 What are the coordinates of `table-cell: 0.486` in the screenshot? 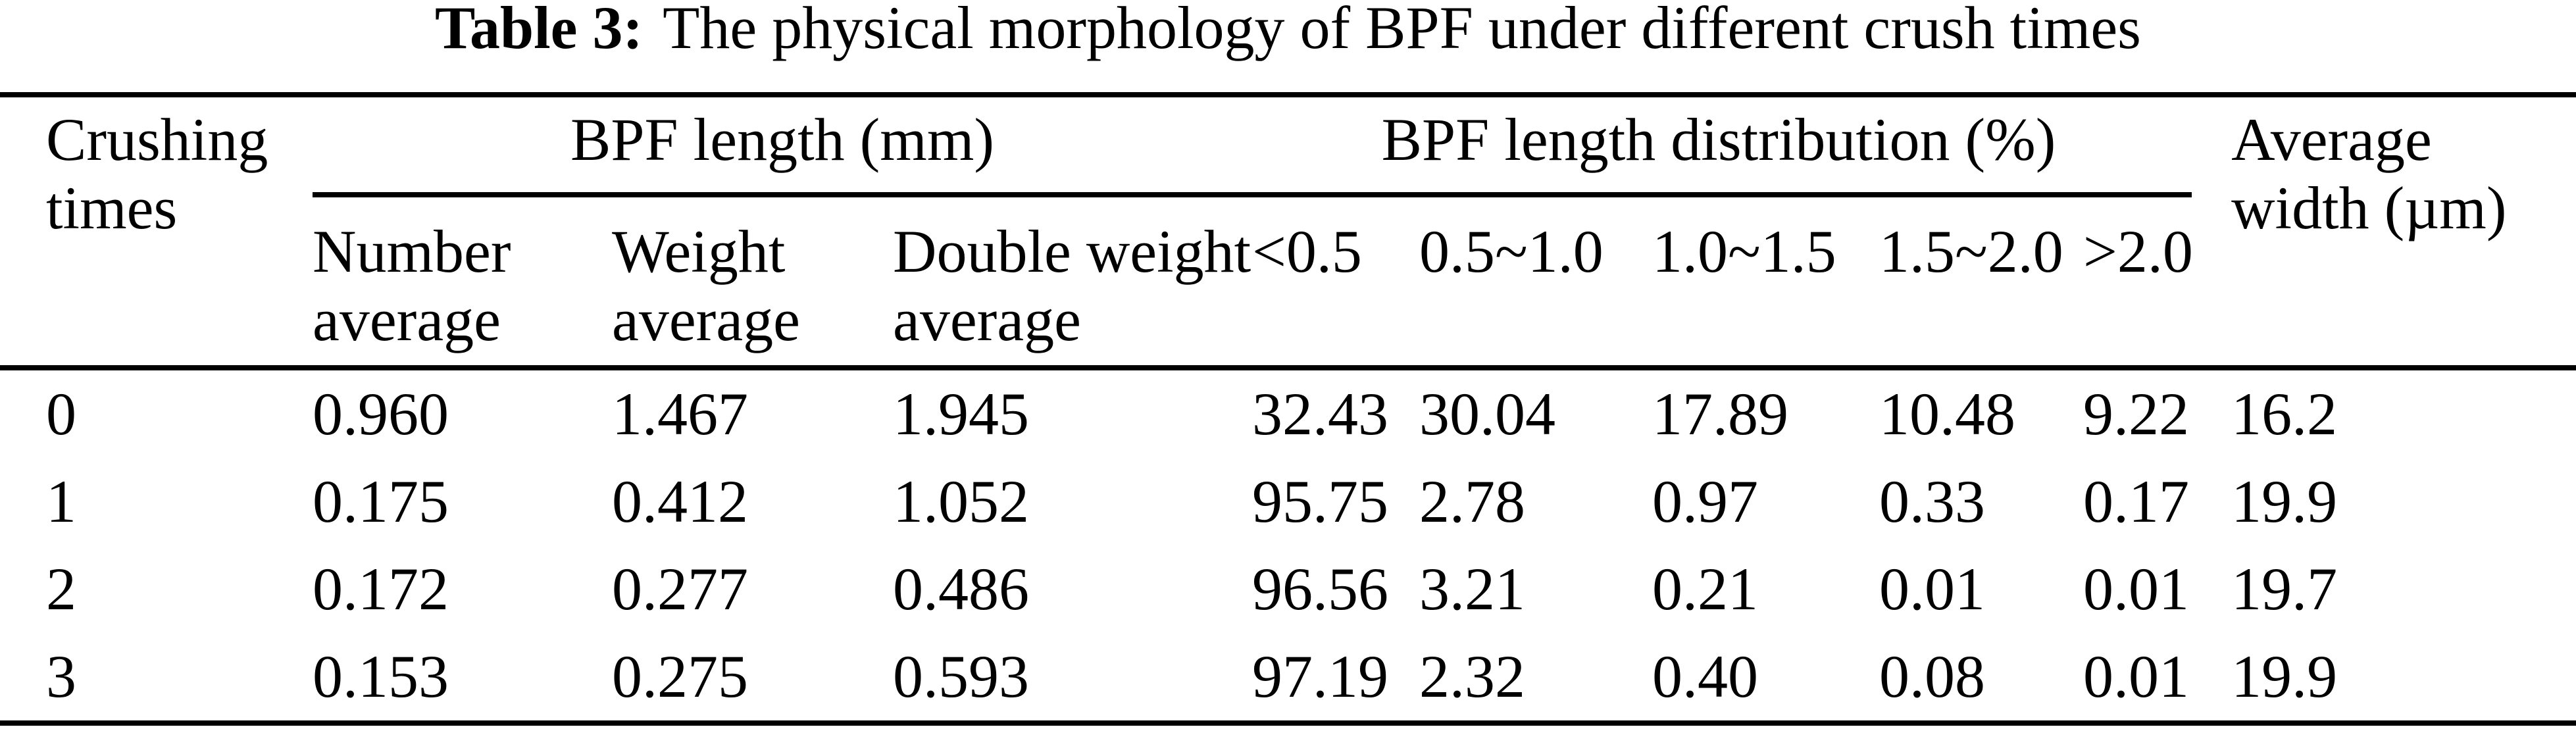 It's located at (961, 588).